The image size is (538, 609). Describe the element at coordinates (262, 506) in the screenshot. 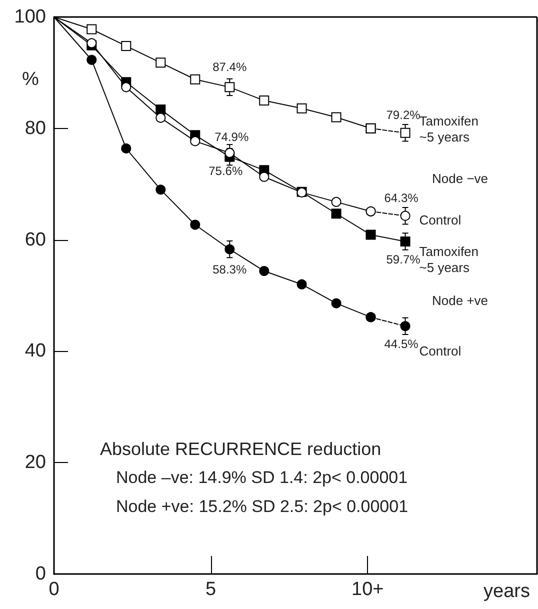

I see `annotation: Node +ve: 15.2% SD 2.5: 2p< 0.00001` at that location.